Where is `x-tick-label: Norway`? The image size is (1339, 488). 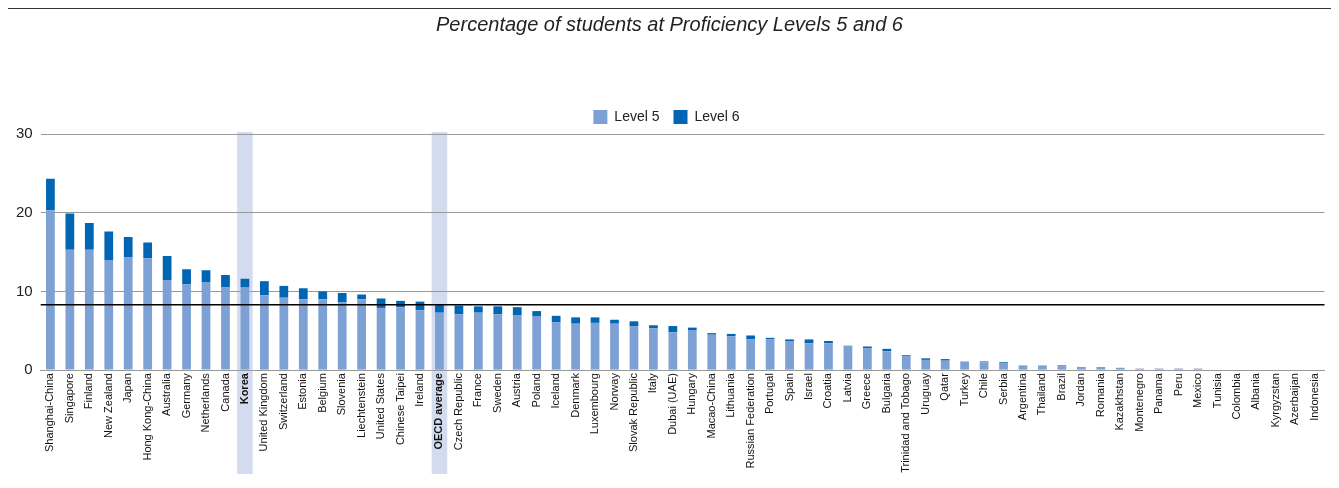 x-tick-label: Norway is located at coordinates (613, 391).